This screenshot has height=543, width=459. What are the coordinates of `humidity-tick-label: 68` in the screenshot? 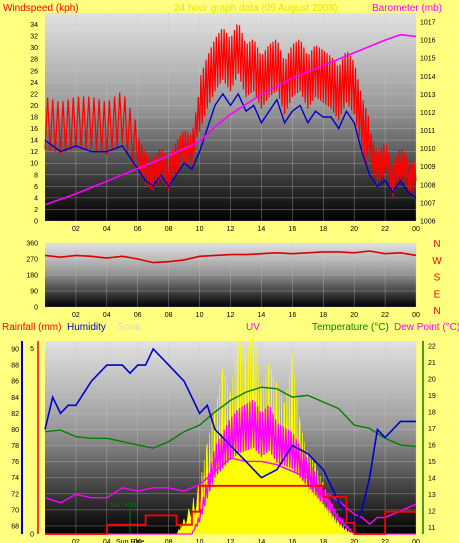 It's located at (15, 526).